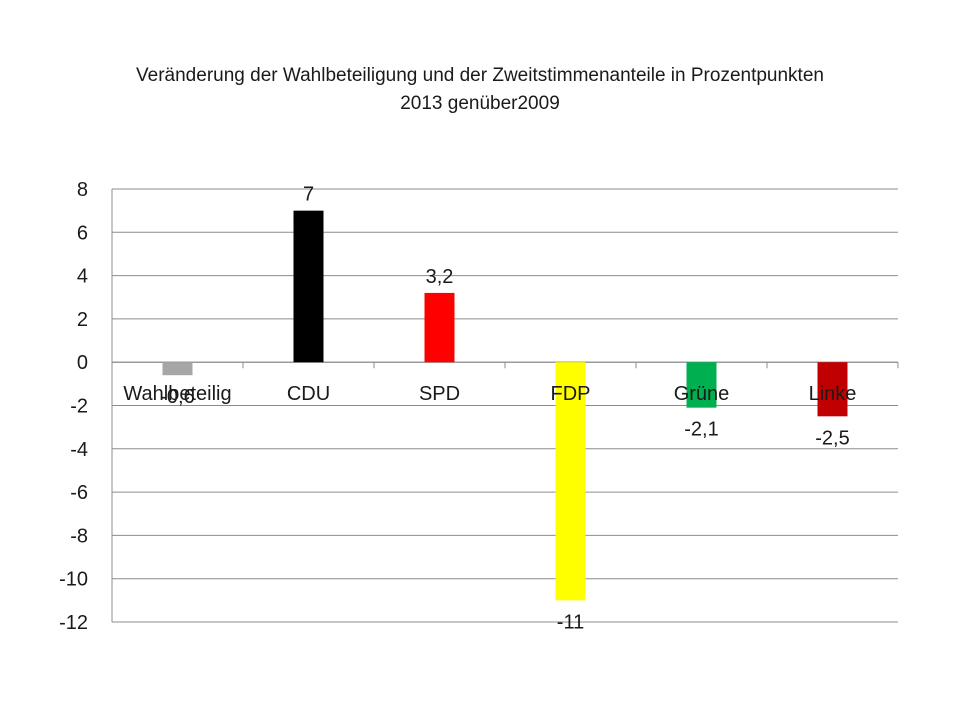  Describe the element at coordinates (832, 438) in the screenshot. I see `data-label: -2,5` at that location.